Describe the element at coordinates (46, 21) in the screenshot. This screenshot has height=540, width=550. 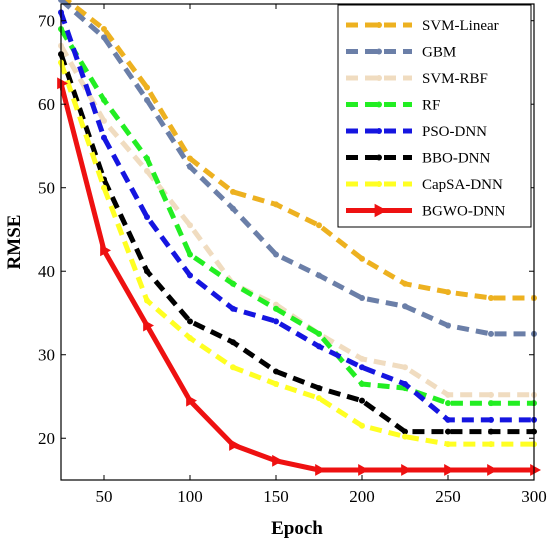
I see `y-tick-label: 70` at that location.